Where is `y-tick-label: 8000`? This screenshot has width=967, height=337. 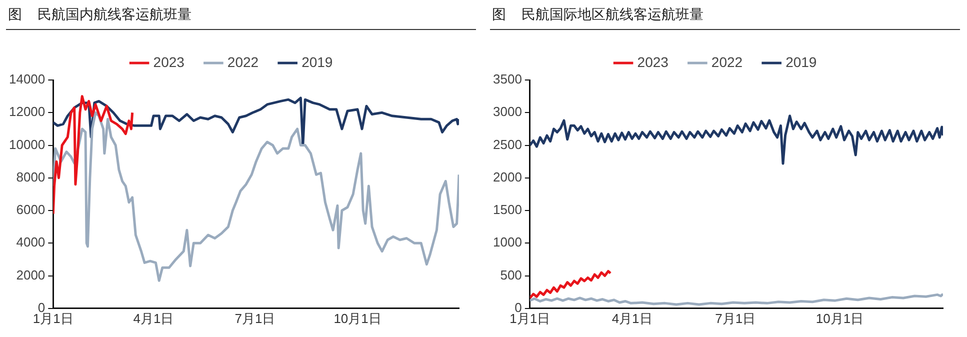 y-tick-label: 8000 is located at coordinates (31, 176).